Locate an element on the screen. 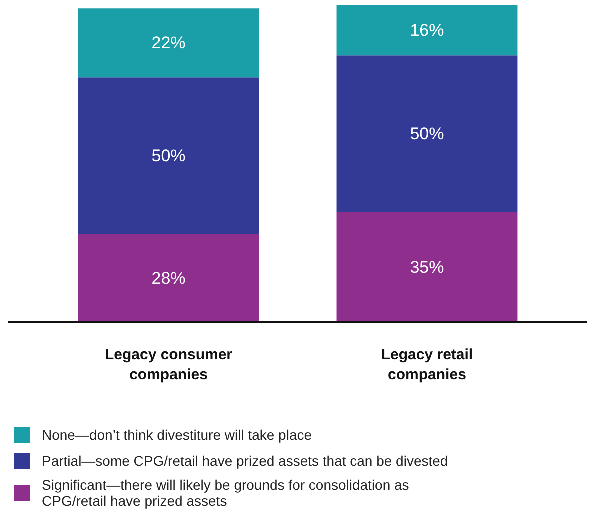  data-label: 35% is located at coordinates (427, 267).